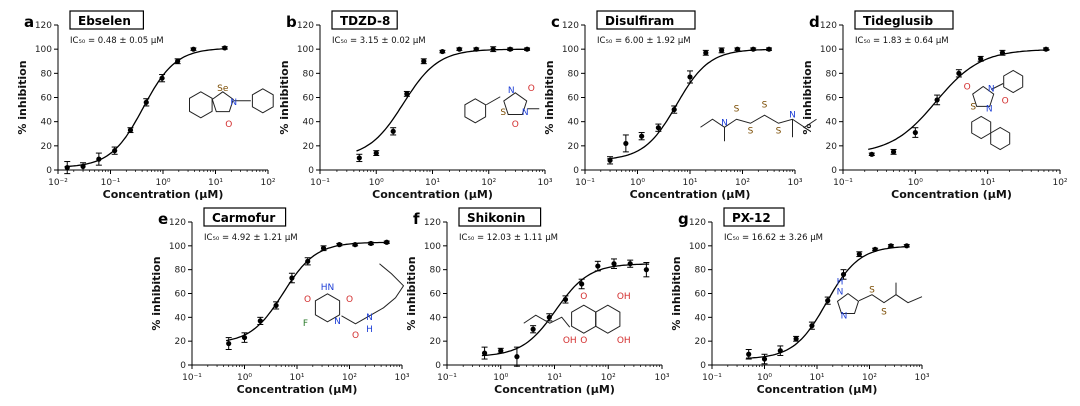 The width and height of the screenshot is (1080, 406). Describe the element at coordinates (156, 293) in the screenshot. I see `y-axis-title: % inhibition` at that location.